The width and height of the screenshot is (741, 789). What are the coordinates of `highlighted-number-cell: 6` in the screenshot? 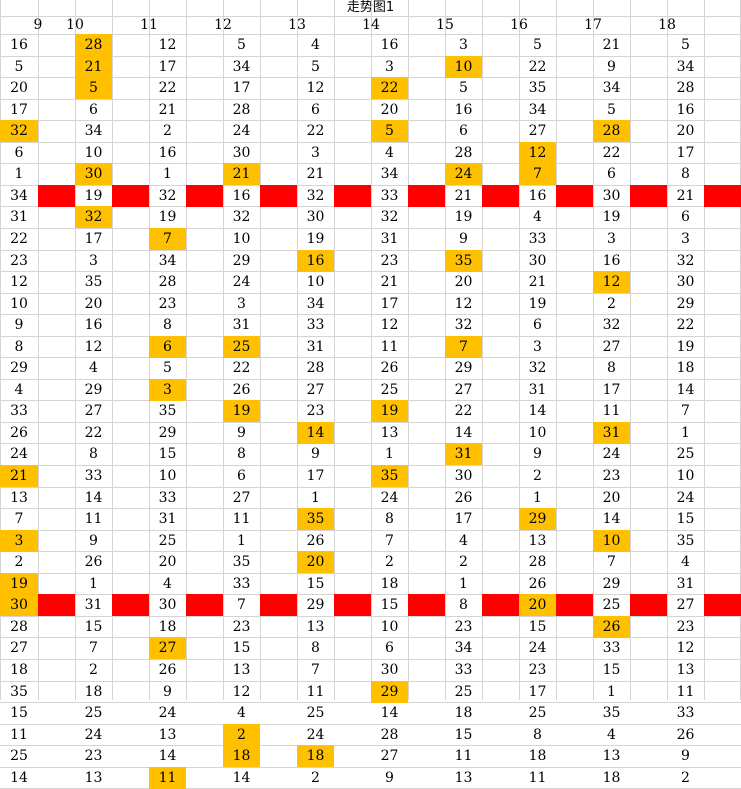 It's located at (167, 347).